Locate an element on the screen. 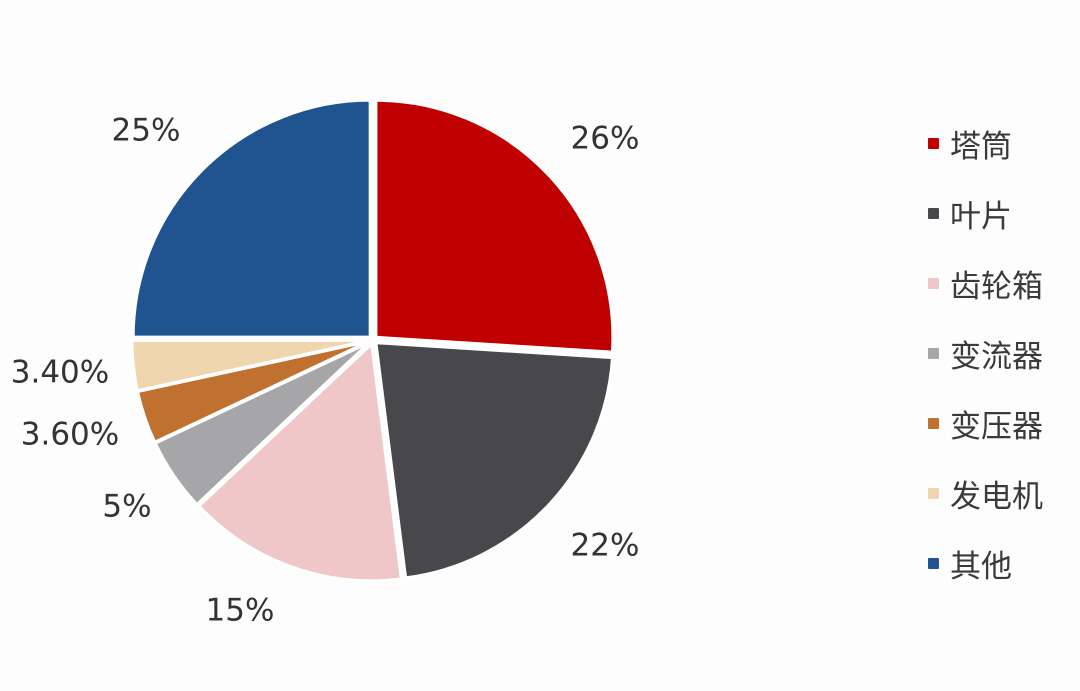  legend-label: 变压器 is located at coordinates (996, 426).